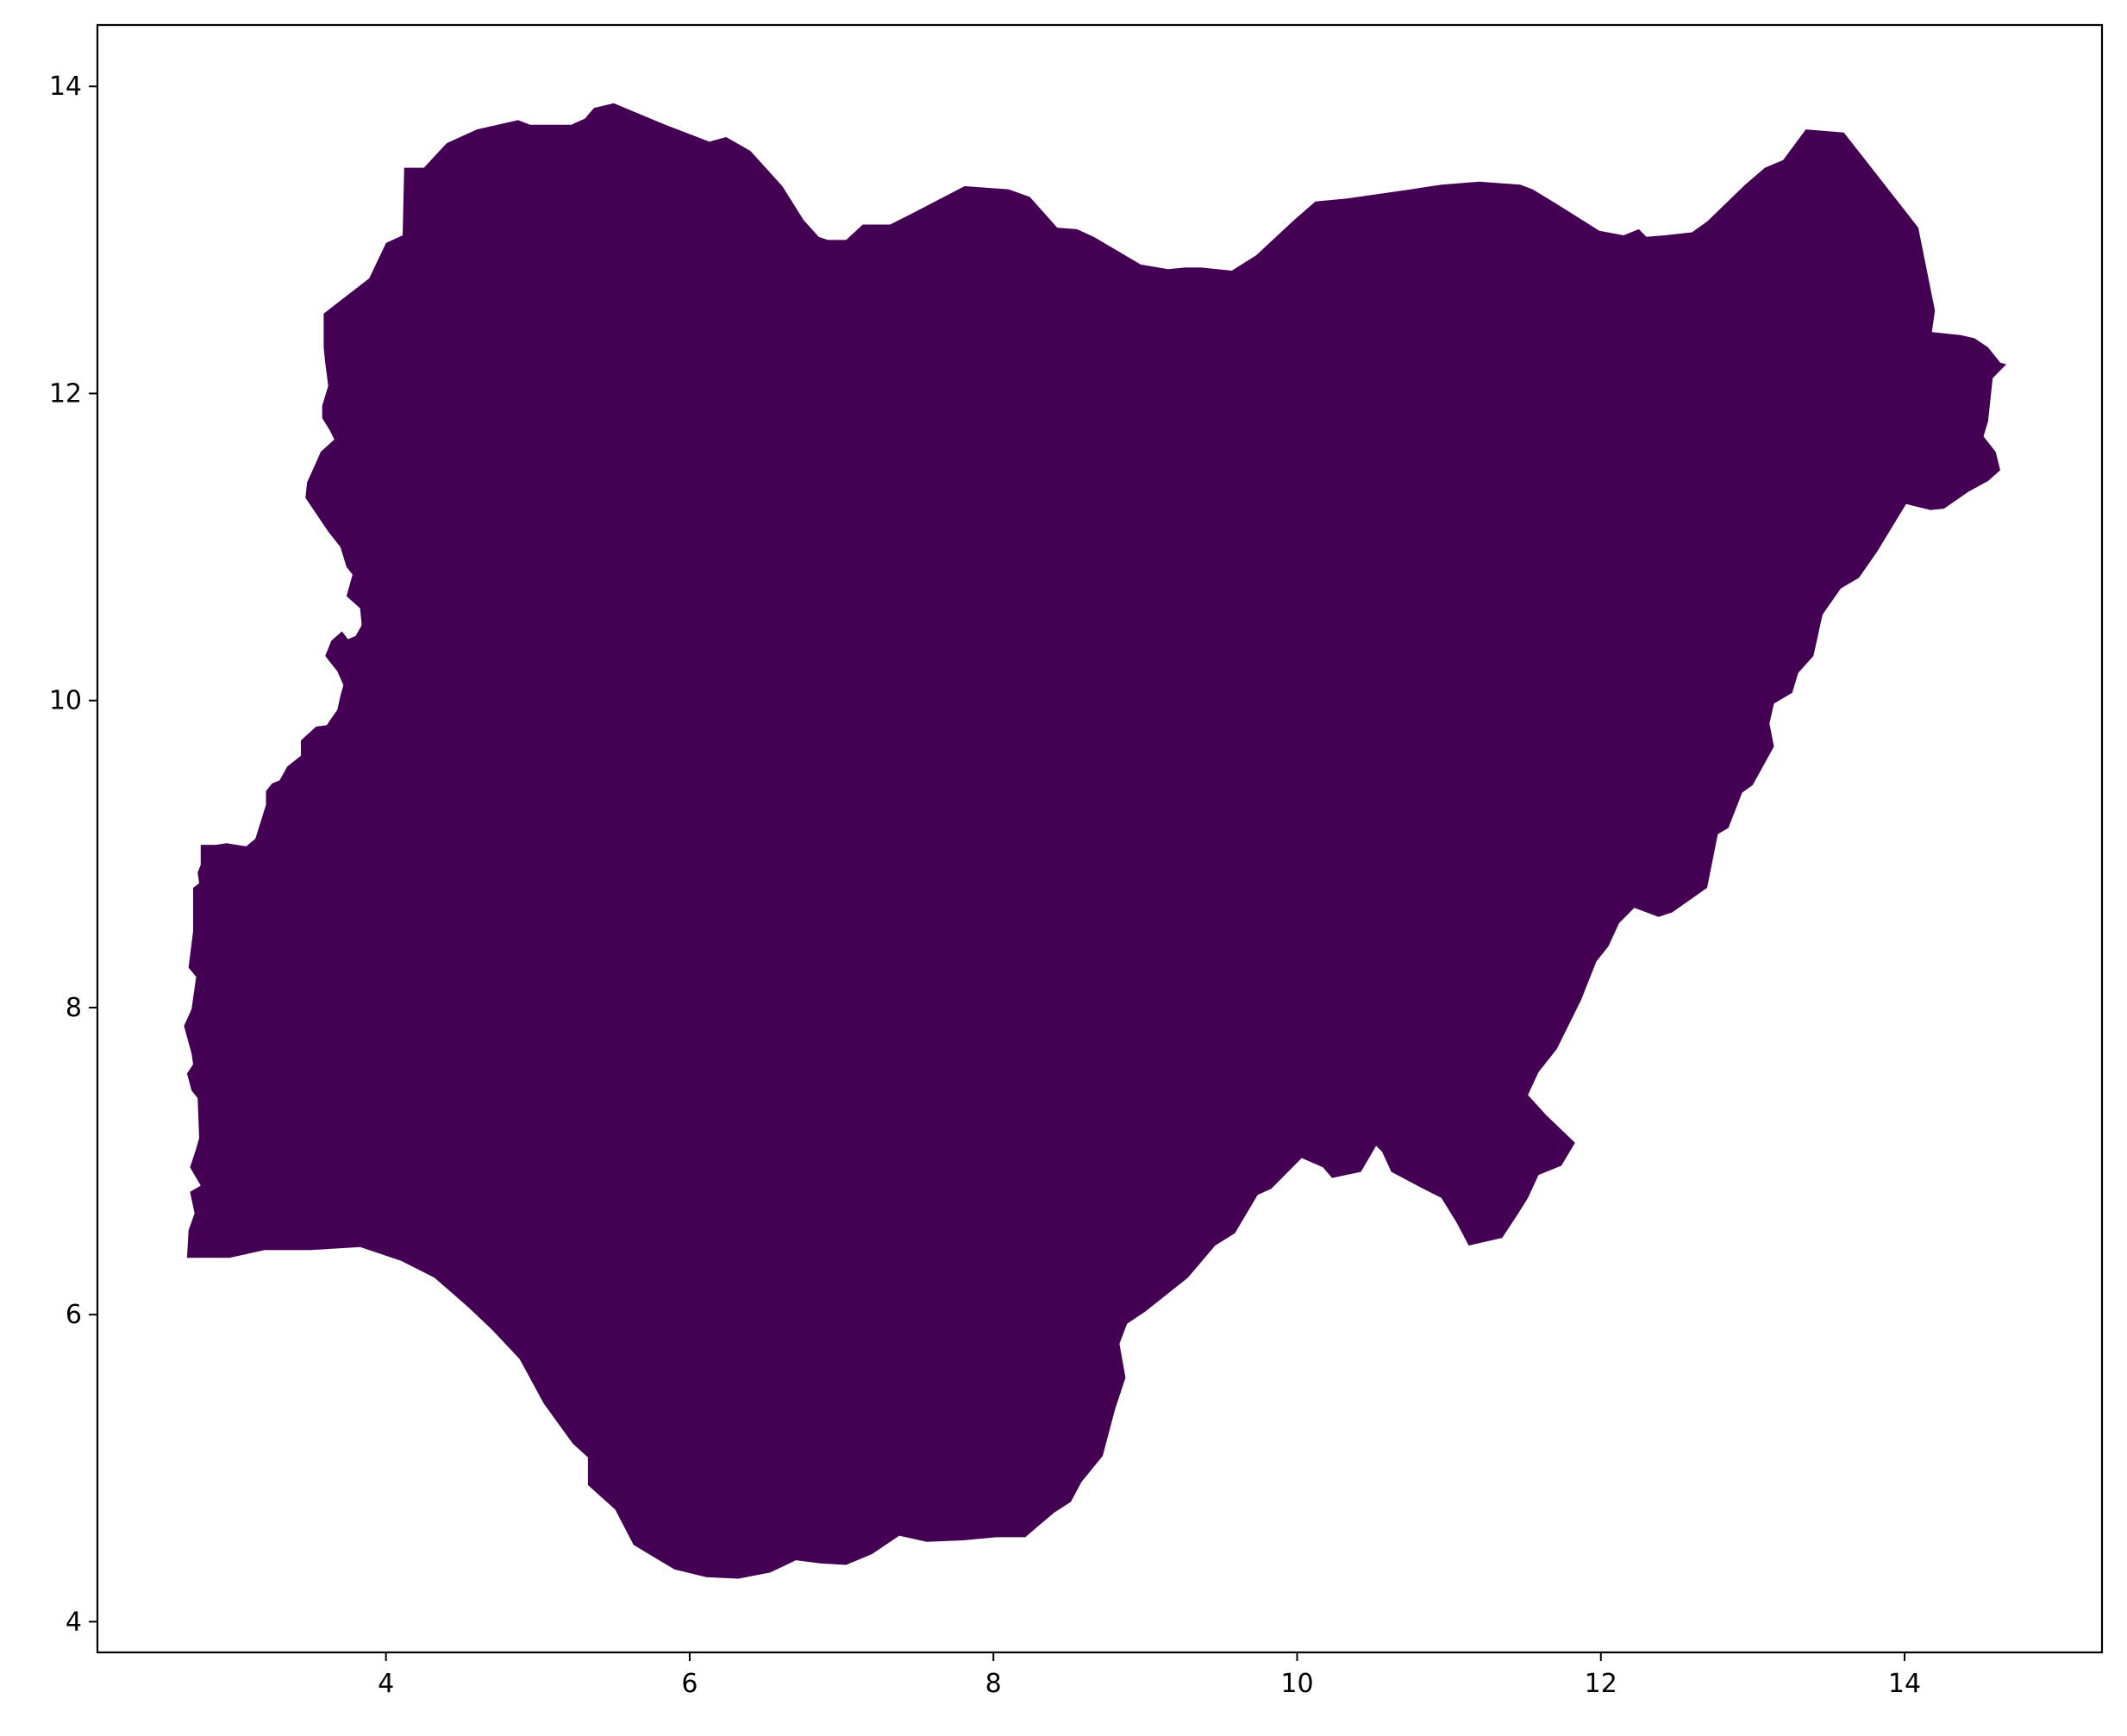 The height and width of the screenshot is (1736, 2127). What do you see at coordinates (386, 1684) in the screenshot?
I see `x-tick-label: 4` at bounding box center [386, 1684].